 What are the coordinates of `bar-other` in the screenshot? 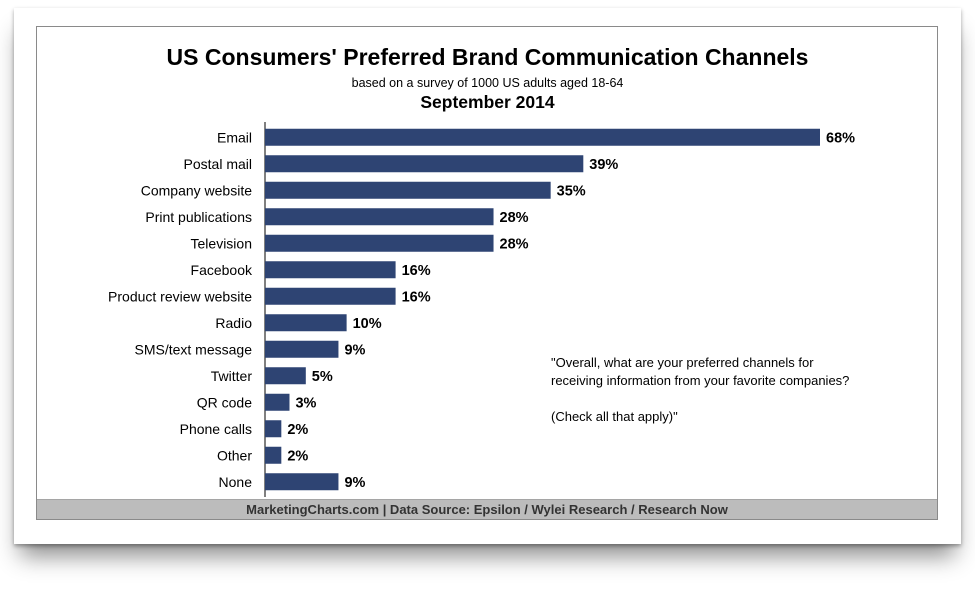 It's located at (273, 455).